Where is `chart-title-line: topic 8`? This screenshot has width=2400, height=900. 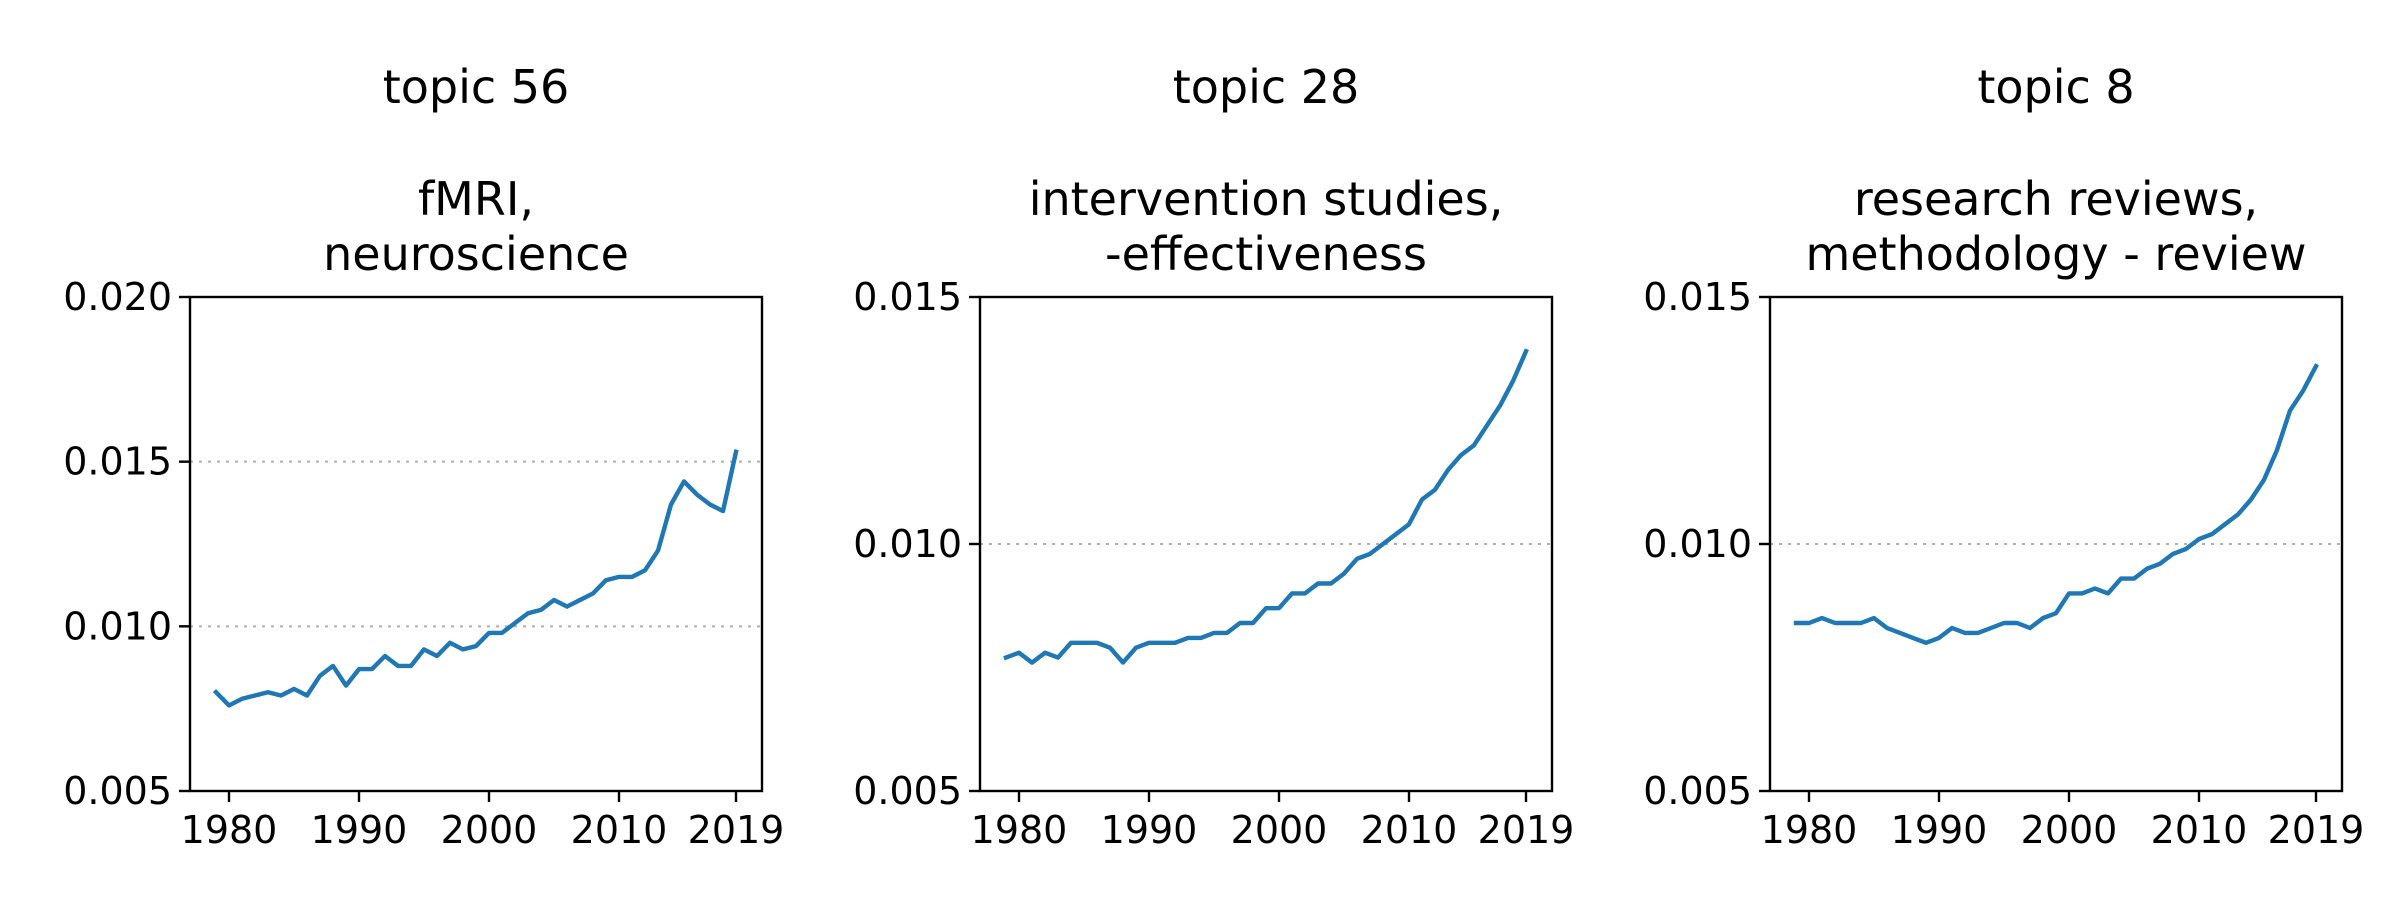 chart-title-line: topic 8 is located at coordinates (2055, 87).